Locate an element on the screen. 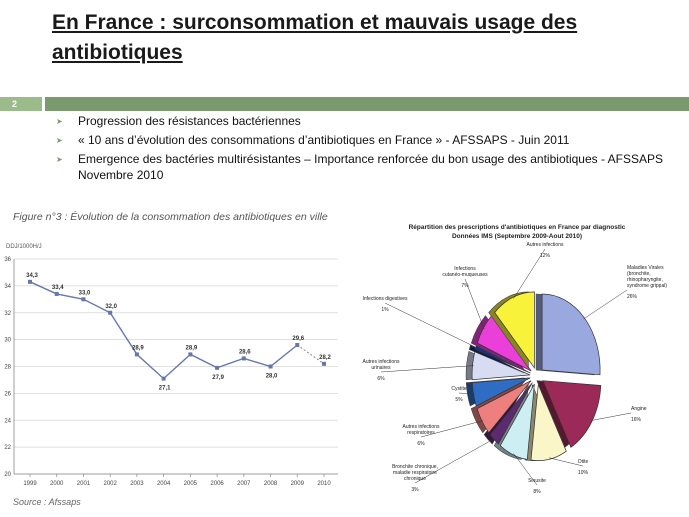 The image size is (689, 517). slide-number: 2 is located at coordinates (21, 104).